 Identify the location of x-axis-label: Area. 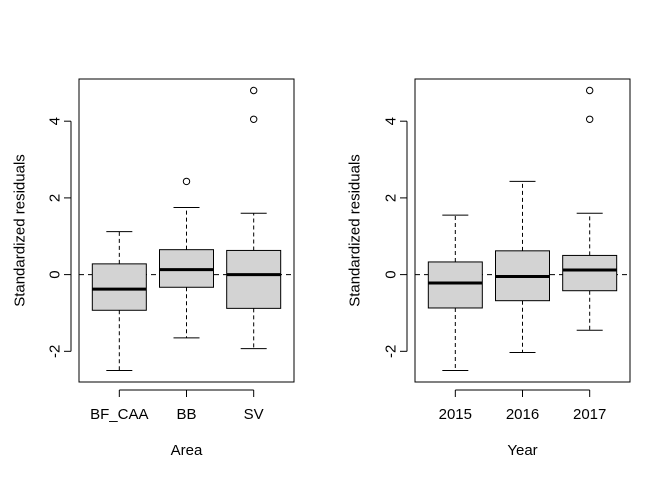
(187, 450).